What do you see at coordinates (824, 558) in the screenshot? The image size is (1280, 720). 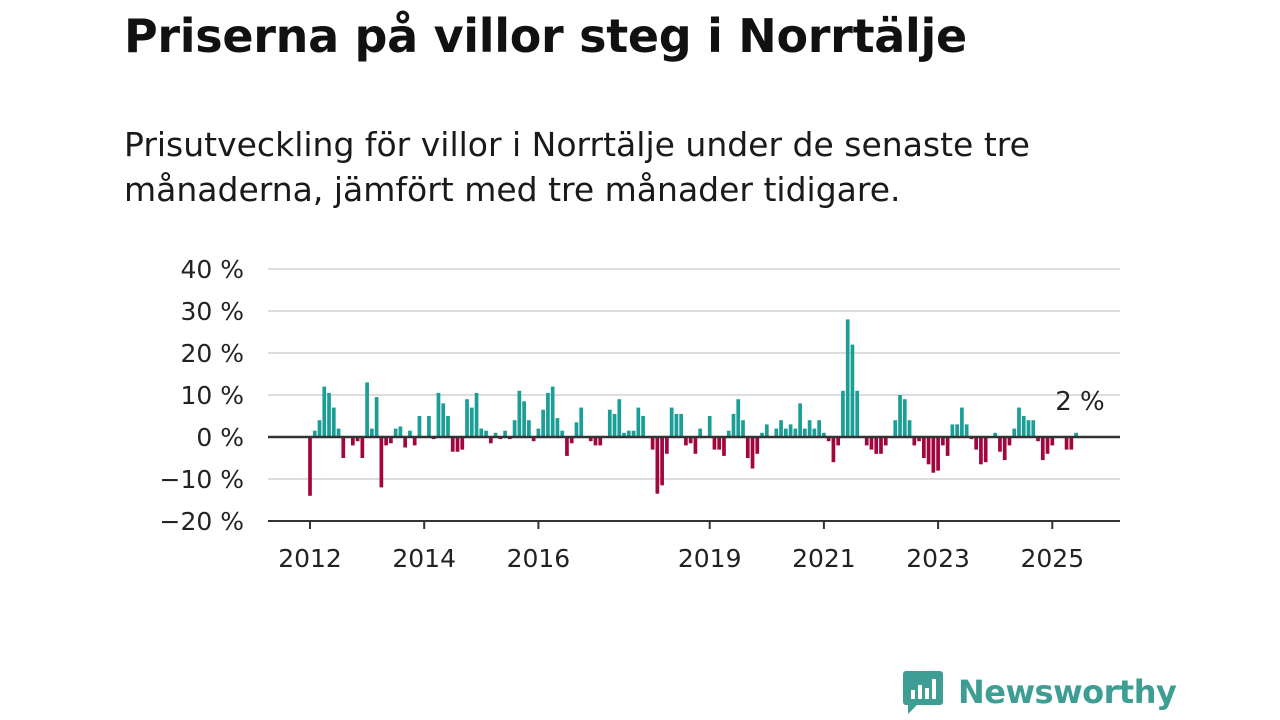 I see `x-tick-label: 2021` at bounding box center [824, 558].